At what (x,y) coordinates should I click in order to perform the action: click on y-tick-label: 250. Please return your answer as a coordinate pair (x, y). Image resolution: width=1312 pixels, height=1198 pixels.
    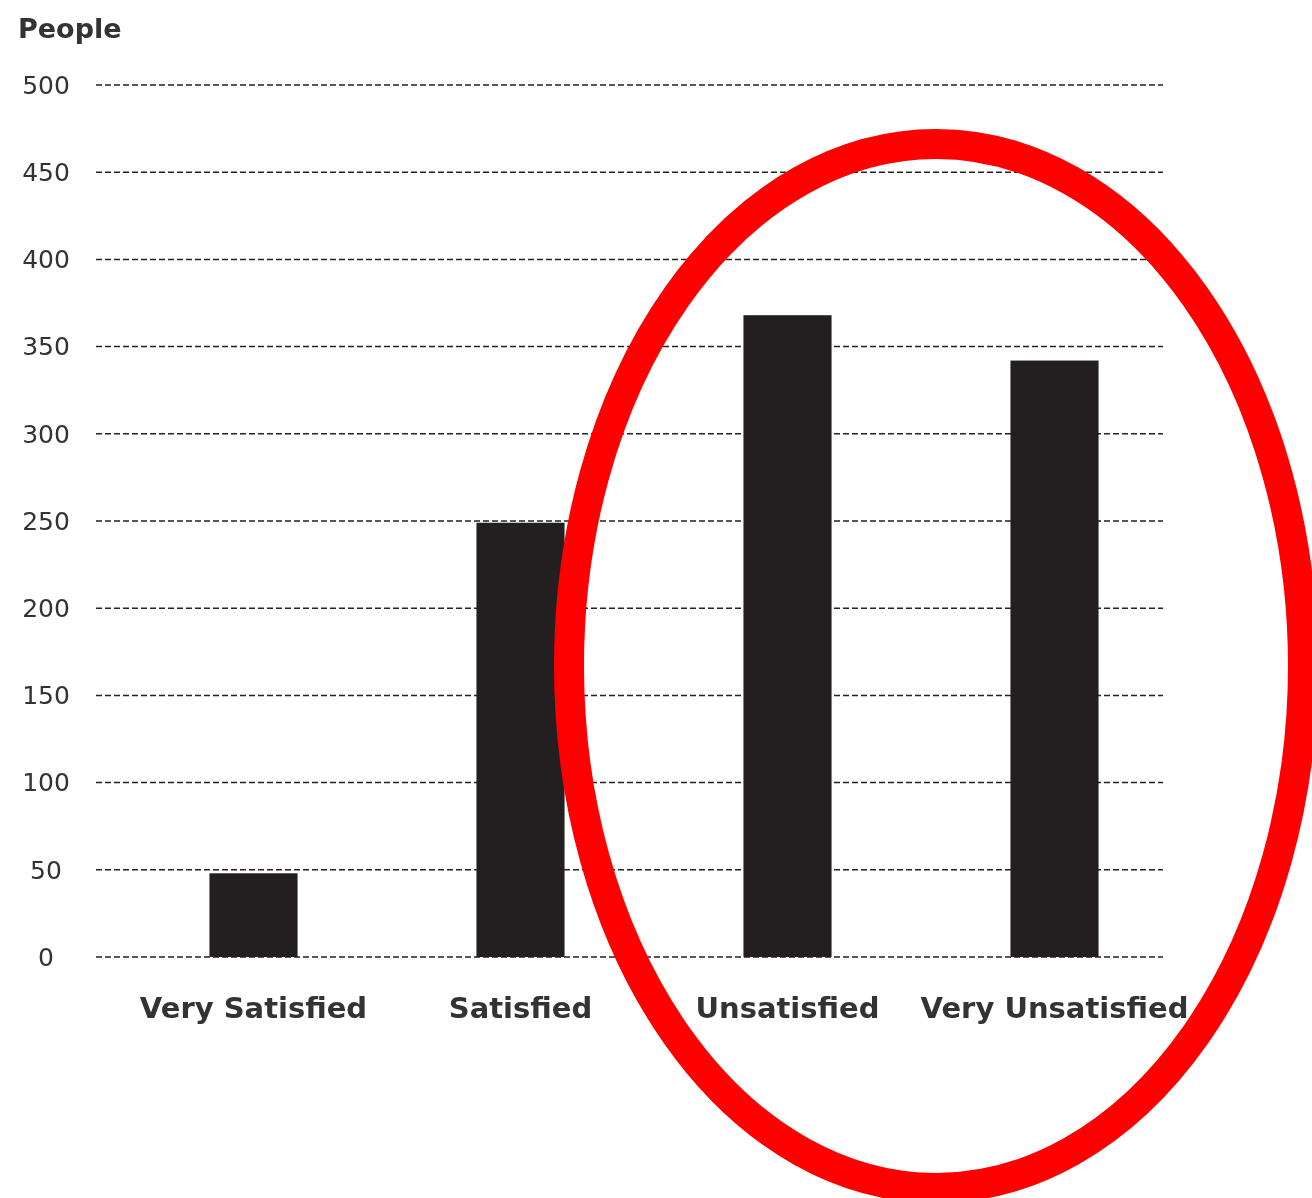
    Looking at the image, I should click on (46, 521).